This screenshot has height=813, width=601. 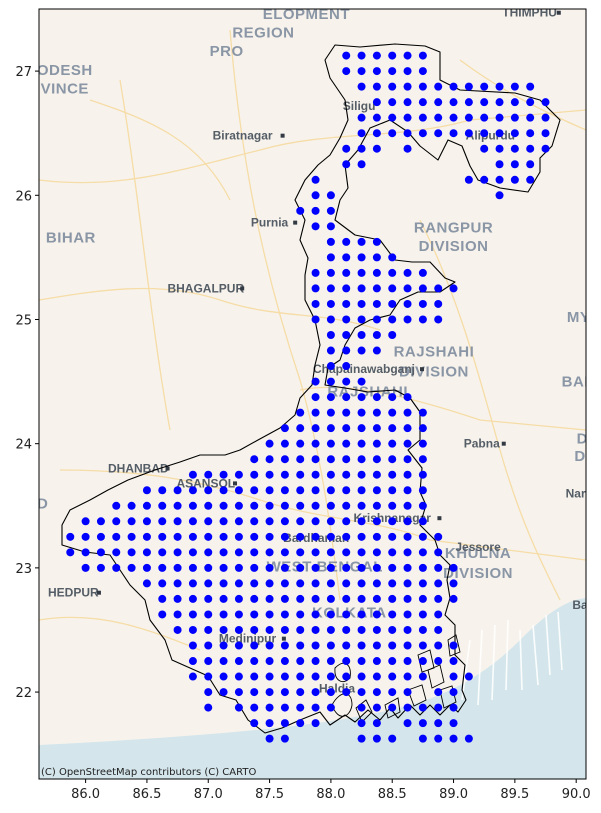 I want to click on map-label-d-left: D, so click(x=42, y=503).